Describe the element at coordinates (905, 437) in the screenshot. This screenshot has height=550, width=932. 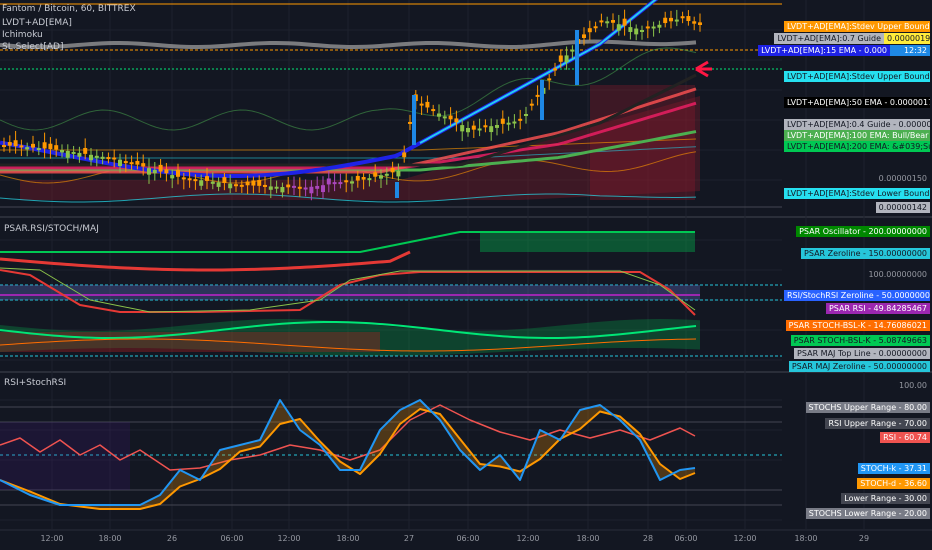
I see `rsi-label: RSI - 60.74` at that location.